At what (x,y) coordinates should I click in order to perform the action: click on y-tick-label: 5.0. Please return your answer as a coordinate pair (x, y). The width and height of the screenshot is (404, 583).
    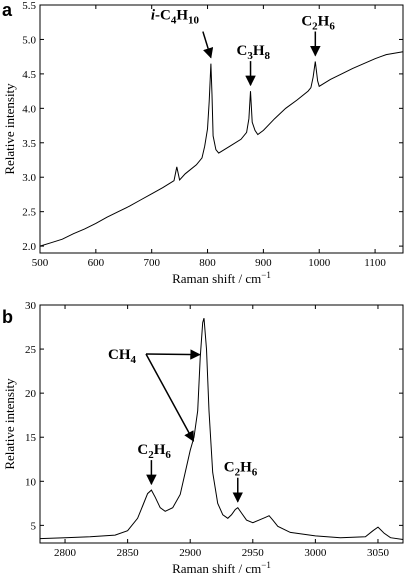
    Looking at the image, I should click on (29, 40).